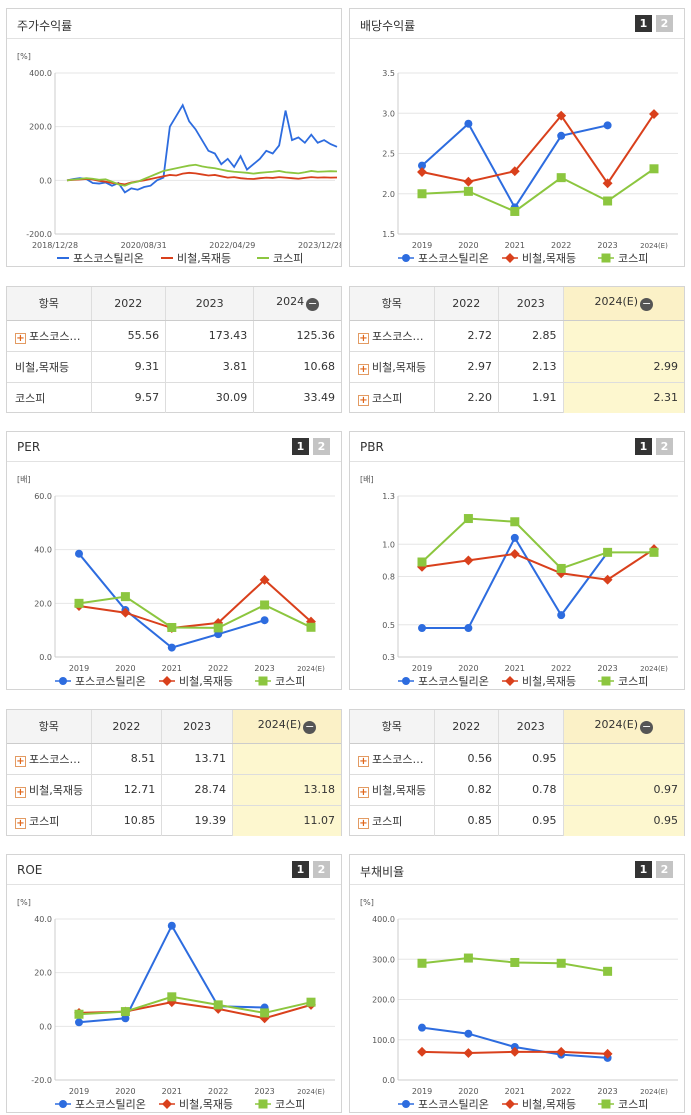  I want to click on x-tick-label: 2018/12/28, so click(55, 245).